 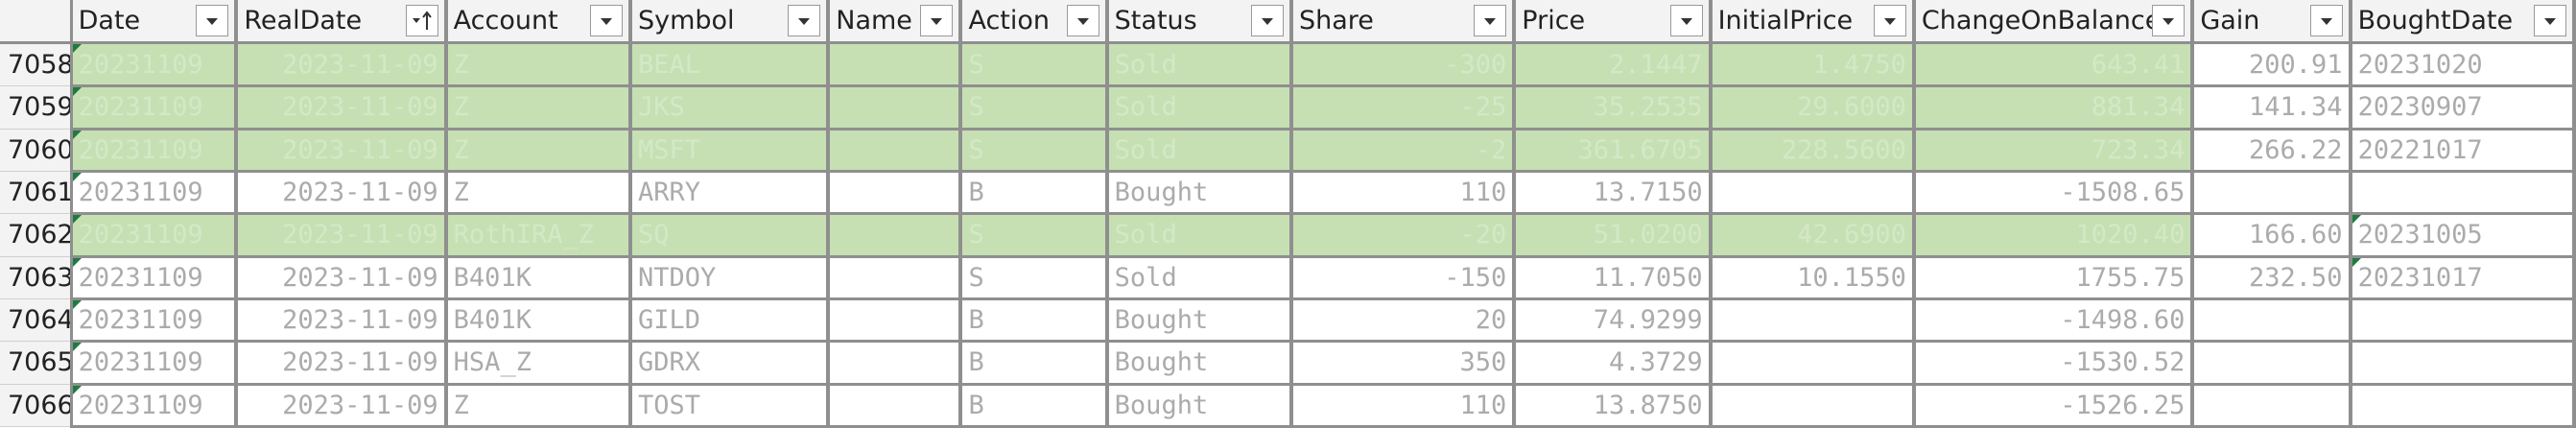 I want to click on cell-share: 350, so click(x=1404, y=363).